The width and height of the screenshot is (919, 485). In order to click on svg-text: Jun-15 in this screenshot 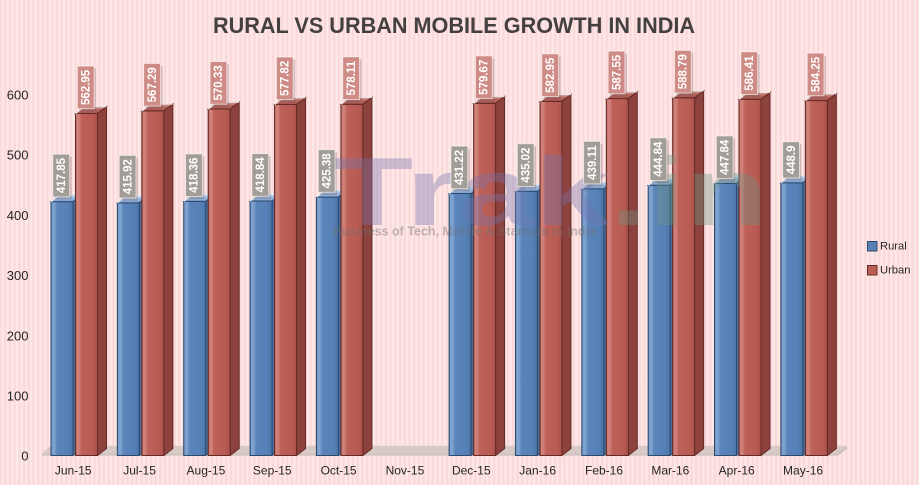, I will do `click(73, 471)`.